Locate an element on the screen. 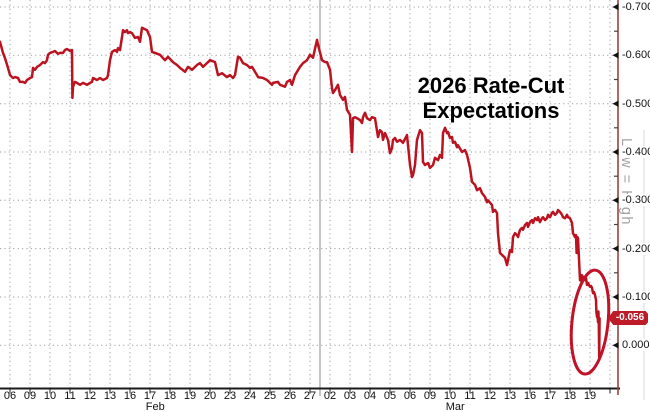 The height and width of the screenshot is (412, 650). y-tick-label: -0.300 is located at coordinates (635, 200).